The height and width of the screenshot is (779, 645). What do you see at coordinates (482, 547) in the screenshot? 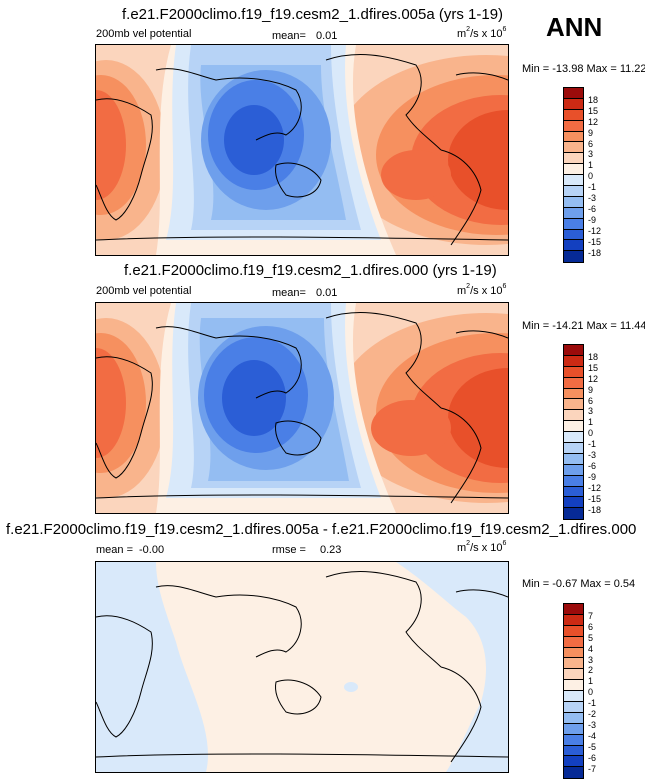
I see `panel3-units: m2/s x 106` at bounding box center [482, 547].